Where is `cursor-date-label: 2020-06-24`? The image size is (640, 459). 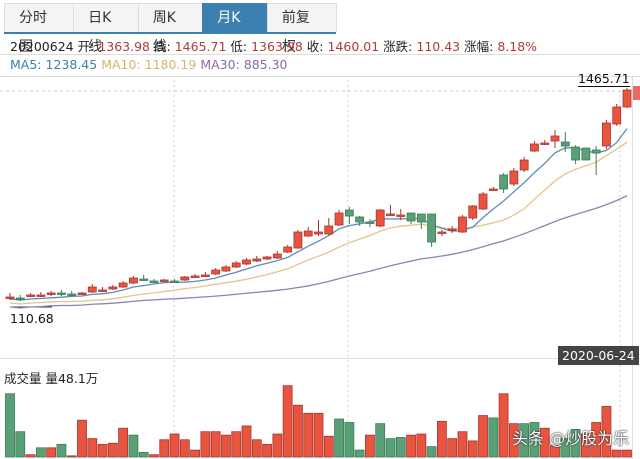 cursor-date-label: 2020-06-24 is located at coordinates (598, 355).